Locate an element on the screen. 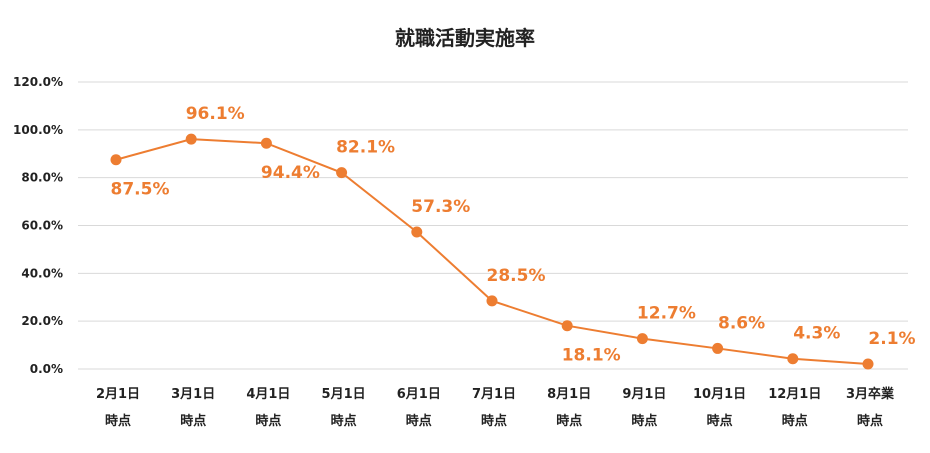 Image resolution: width=930 pixels, height=453 pixels. y-tick-label: 40.0% is located at coordinates (42, 273).